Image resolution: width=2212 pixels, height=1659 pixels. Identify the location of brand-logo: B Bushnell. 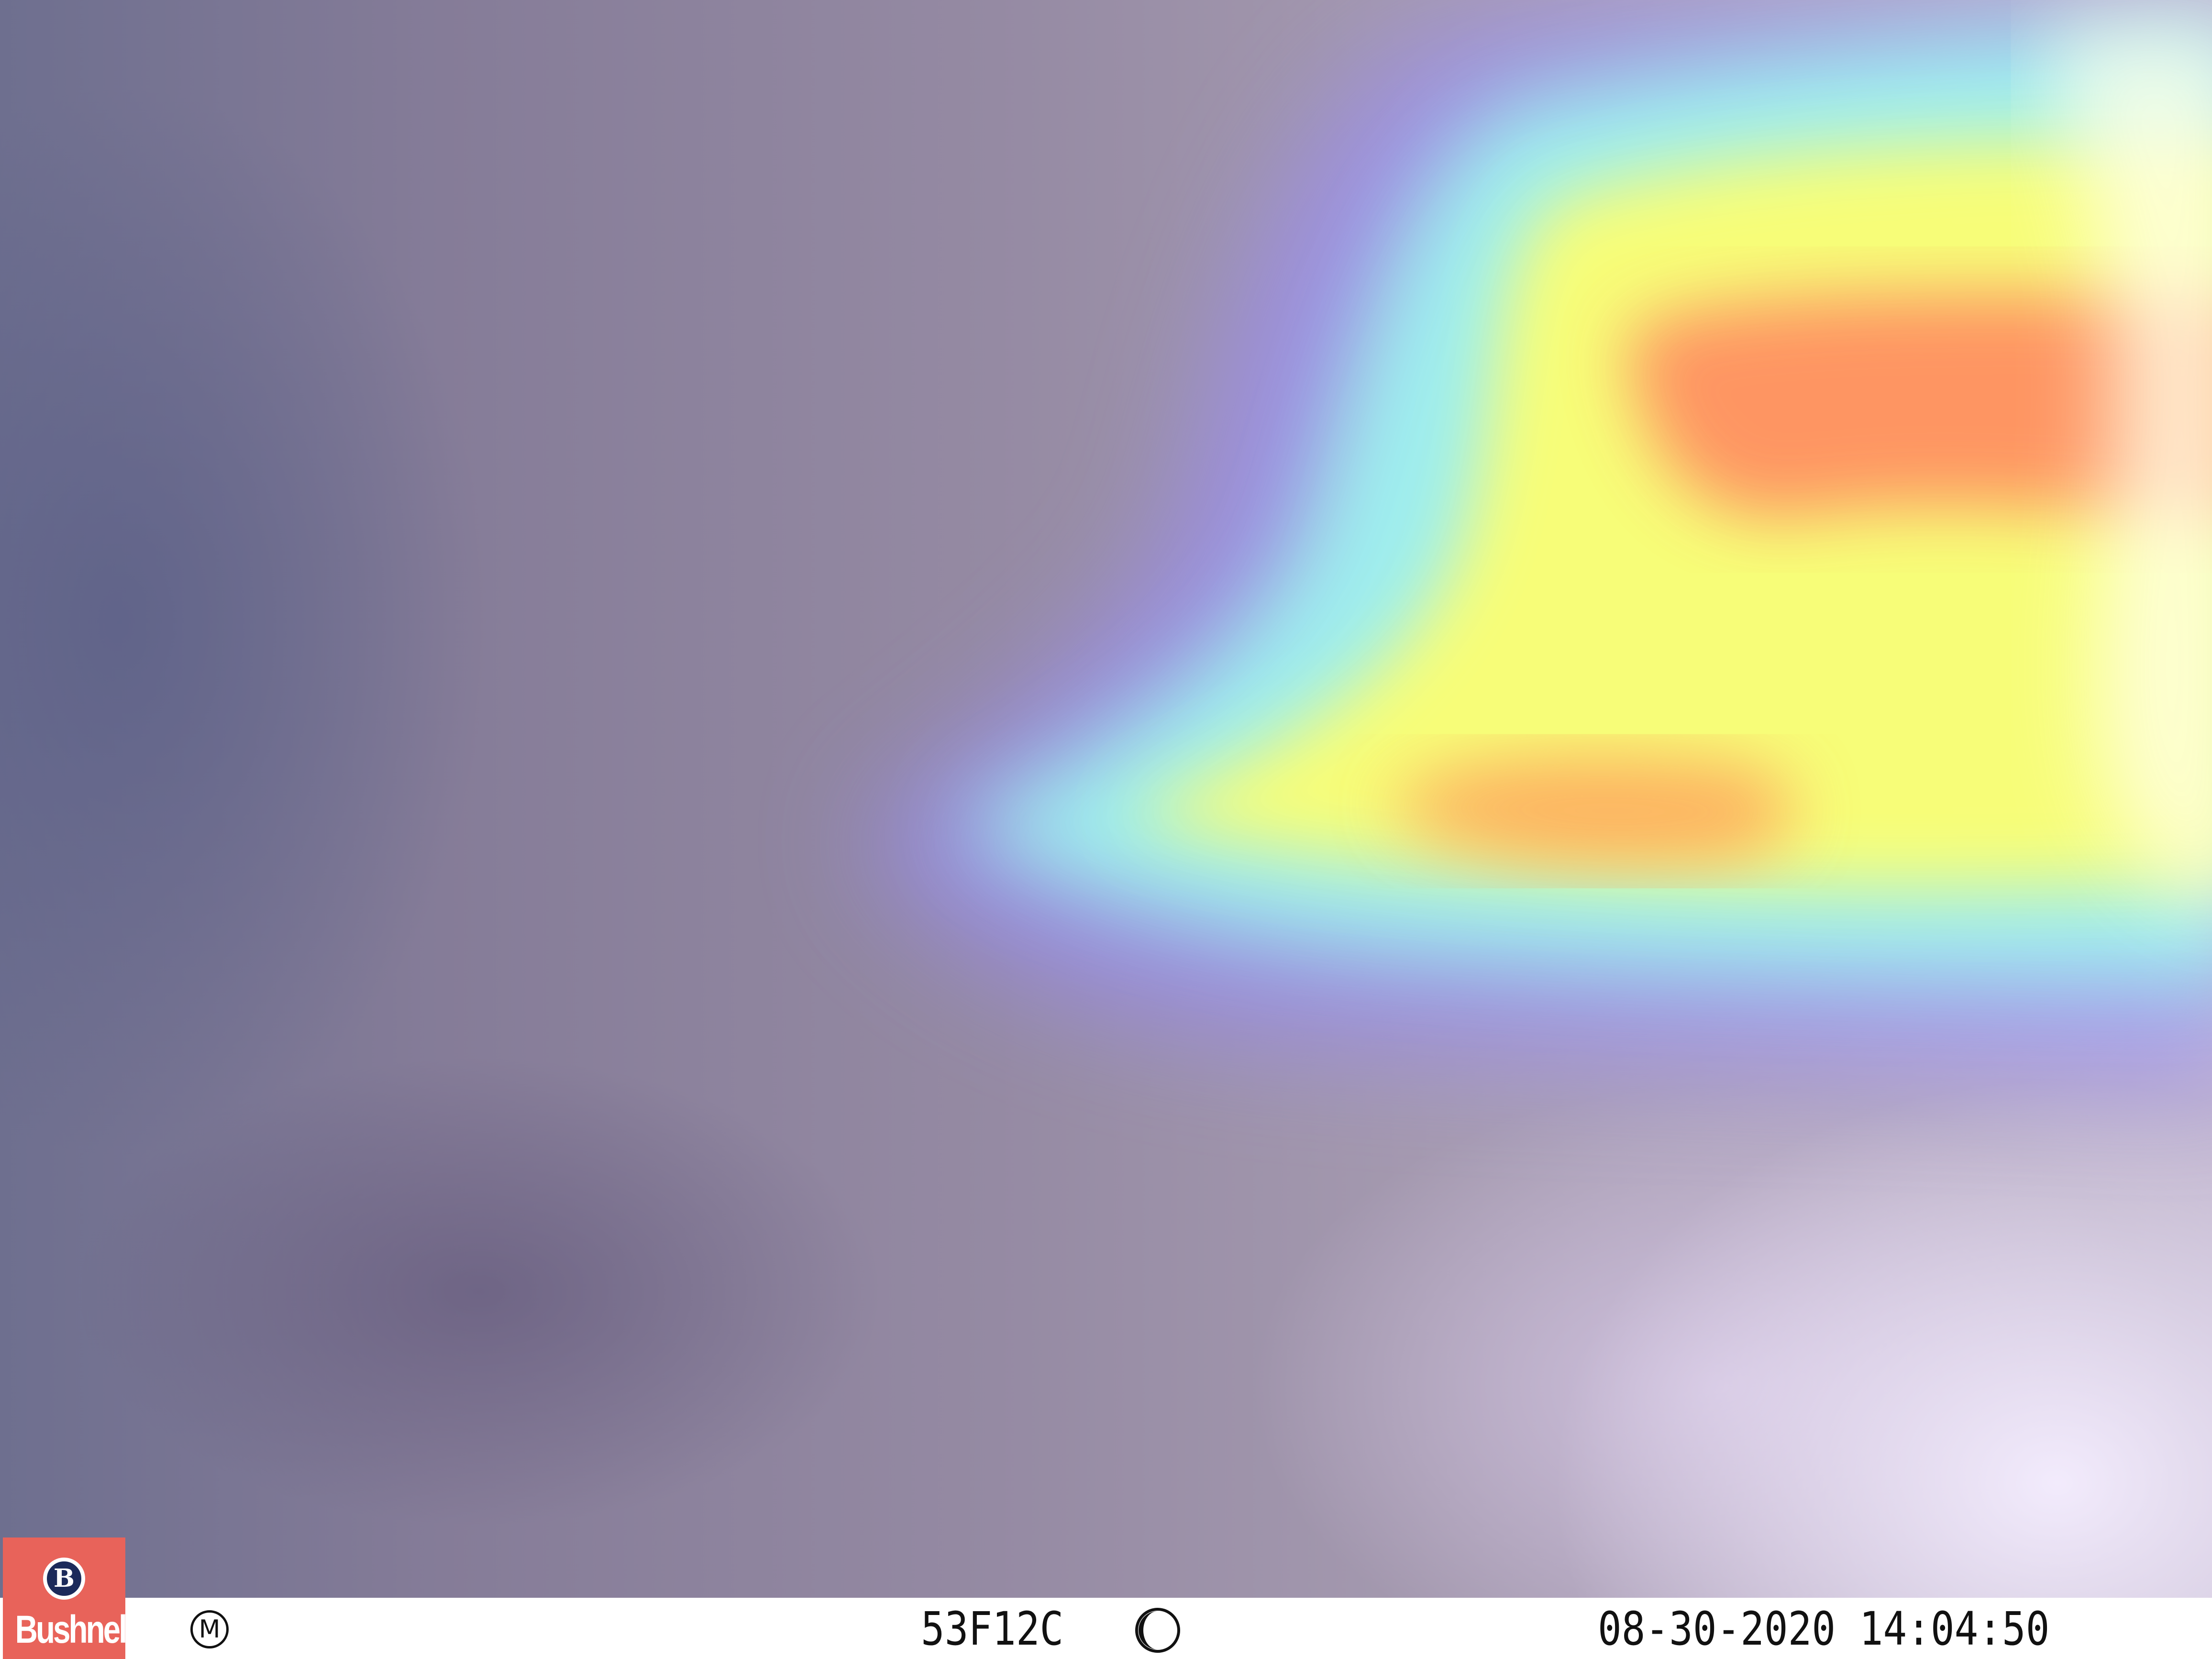
(64, 1598).